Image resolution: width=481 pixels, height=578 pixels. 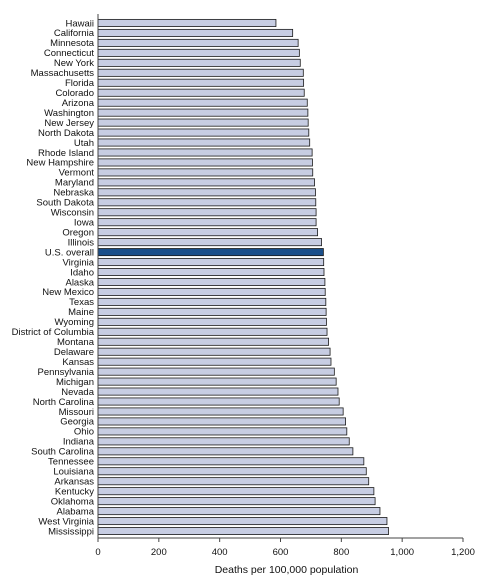 What do you see at coordinates (203, 112) in the screenshot?
I see `bar-washington` at bounding box center [203, 112].